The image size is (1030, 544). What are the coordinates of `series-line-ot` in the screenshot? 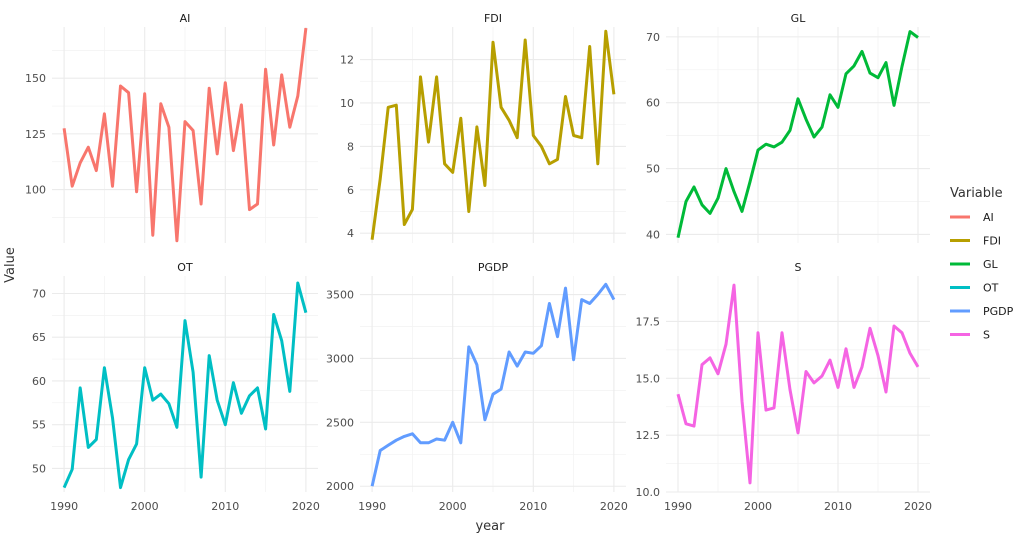 It's located at (185, 385).